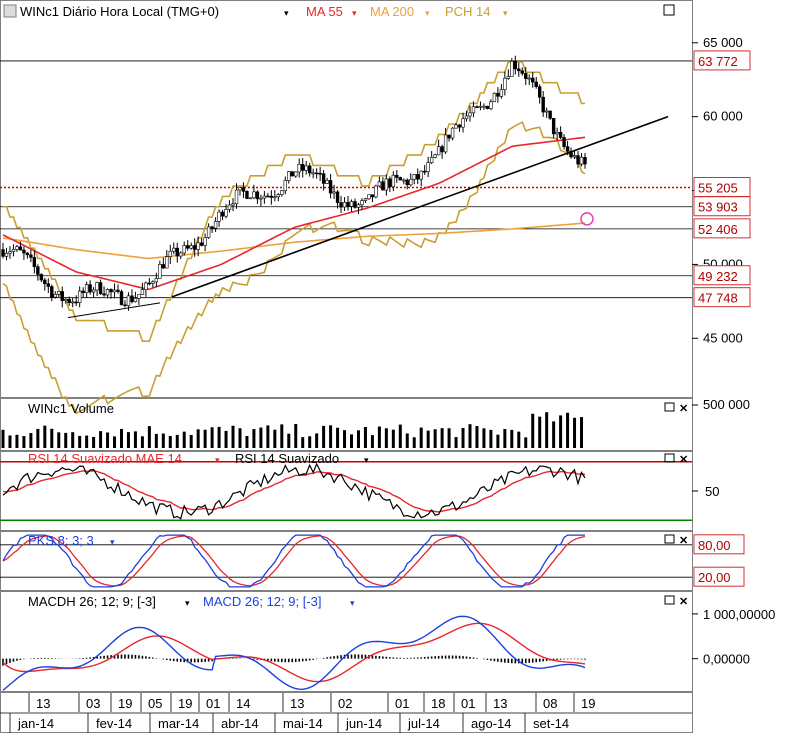  What do you see at coordinates (217, 460) in the screenshot?
I see `rsi-mae-dropdown-icon: ▾` at bounding box center [217, 460].